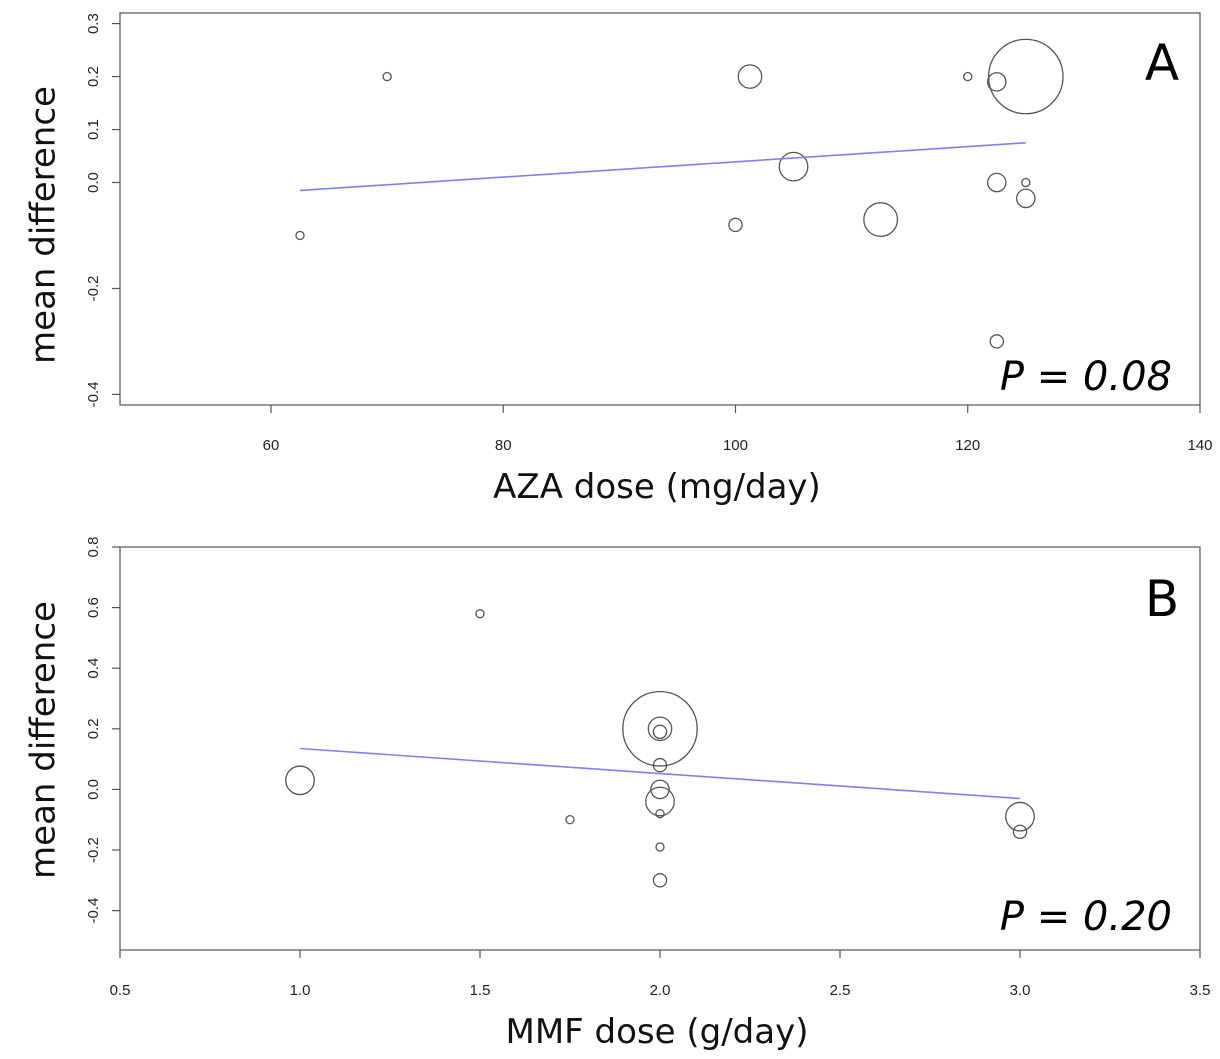 The width and height of the screenshot is (1220, 1059). Describe the element at coordinates (102, 210) in the screenshot. I see `y-axis-a: -0.4 -0.2 0.0 0.1 0.2 0.3` at that location.